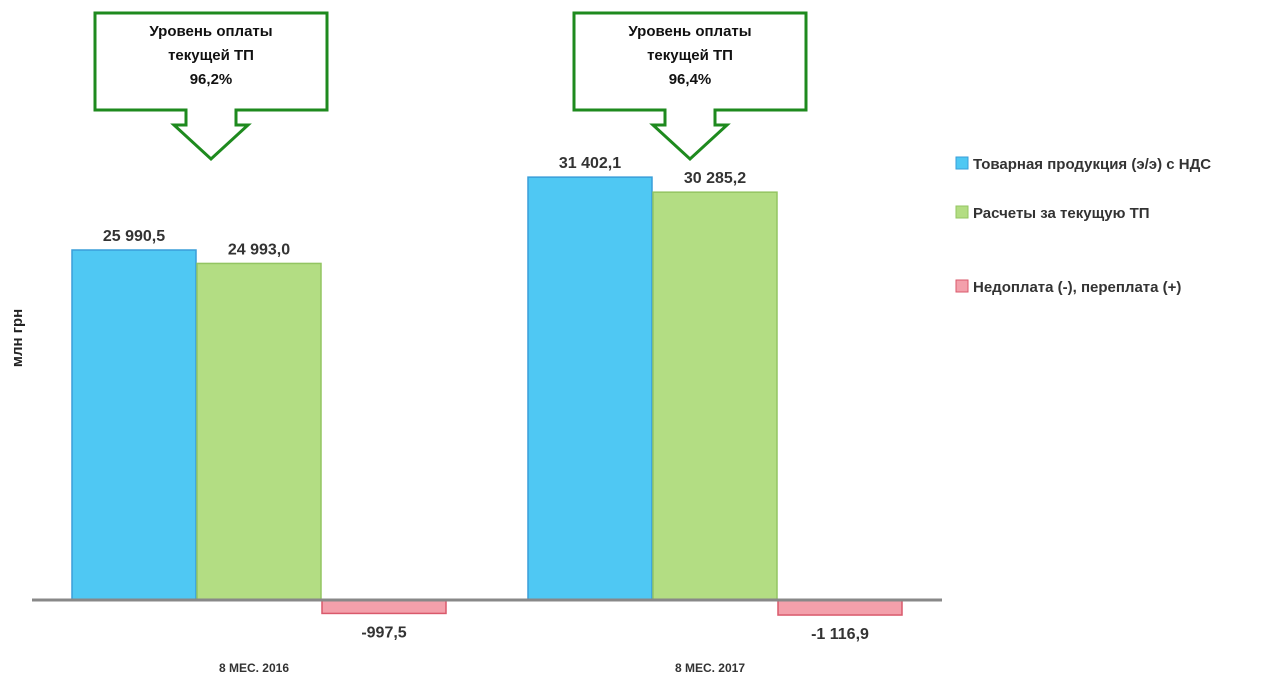 Image resolution: width=1286 pixels, height=680 pixels. What do you see at coordinates (482, 668) in the screenshot?
I see `category-labels-layer: 8 МЕС. 2016 8 МЕС. 2017` at bounding box center [482, 668].